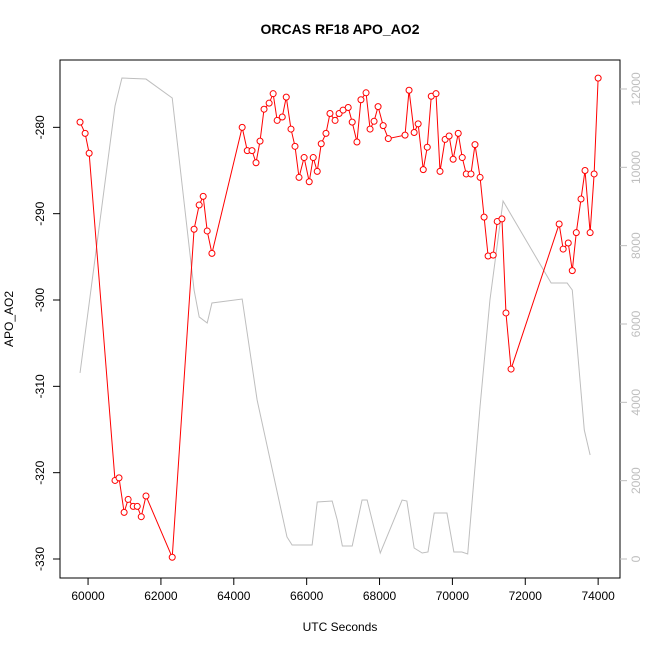 The width and height of the screenshot is (650, 650). What do you see at coordinates (636, 245) in the screenshot?
I see `y2-tick-label: 8000` at bounding box center [636, 245].